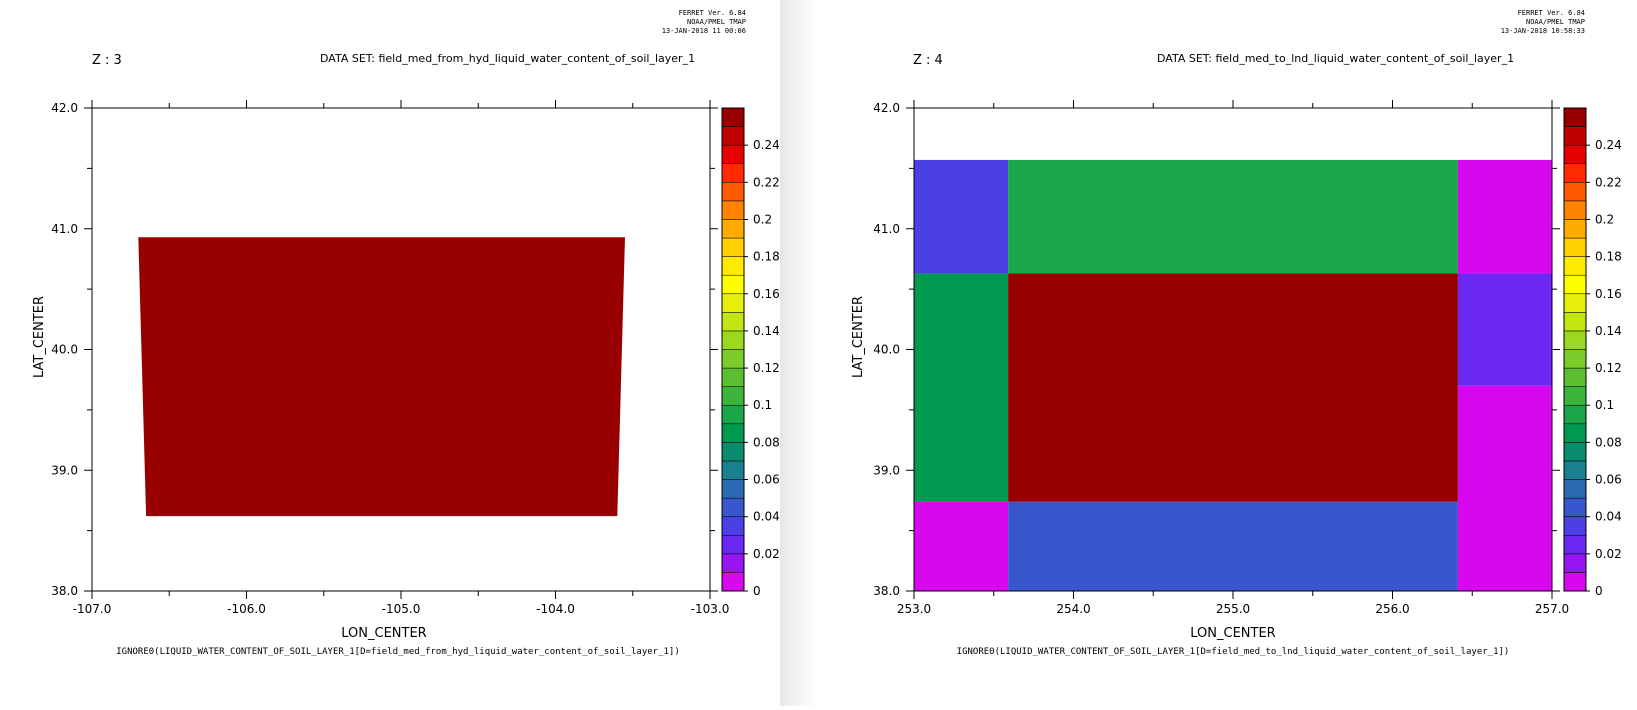  Describe the element at coordinates (1608, 294) in the screenshot. I see `colorbar-label: 0.16` at that location.